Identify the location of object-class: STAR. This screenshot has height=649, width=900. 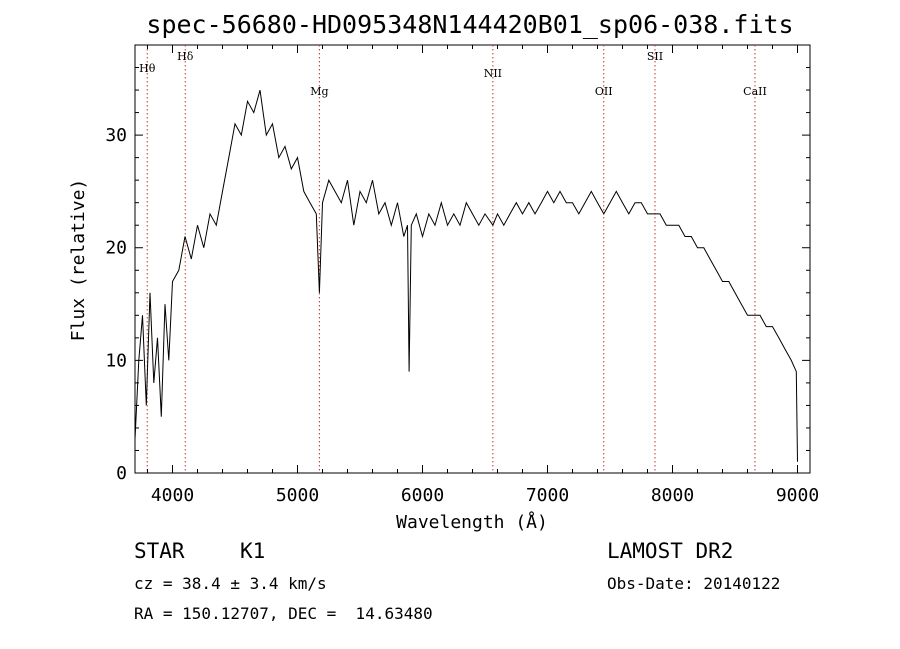
(159, 551).